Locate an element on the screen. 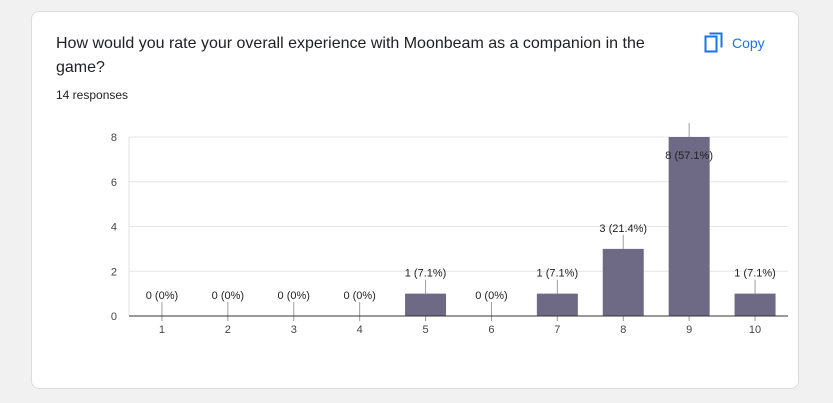 Image resolution: width=833 pixels, height=403 pixels. x-tick-label: 9 is located at coordinates (689, 330).